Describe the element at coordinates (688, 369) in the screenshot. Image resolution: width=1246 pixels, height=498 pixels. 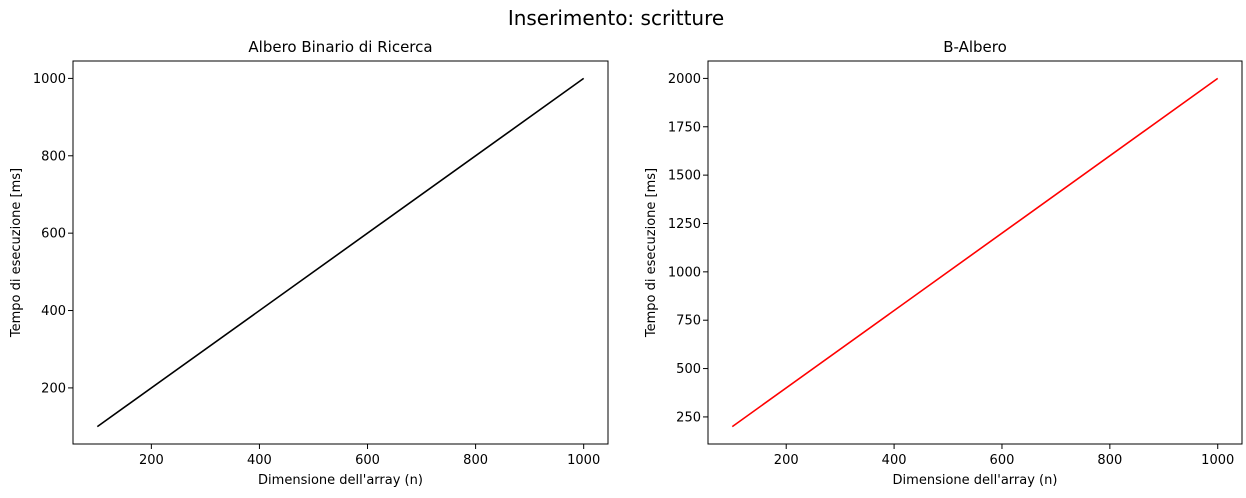
I see `y-tick-label: 500` at that location.